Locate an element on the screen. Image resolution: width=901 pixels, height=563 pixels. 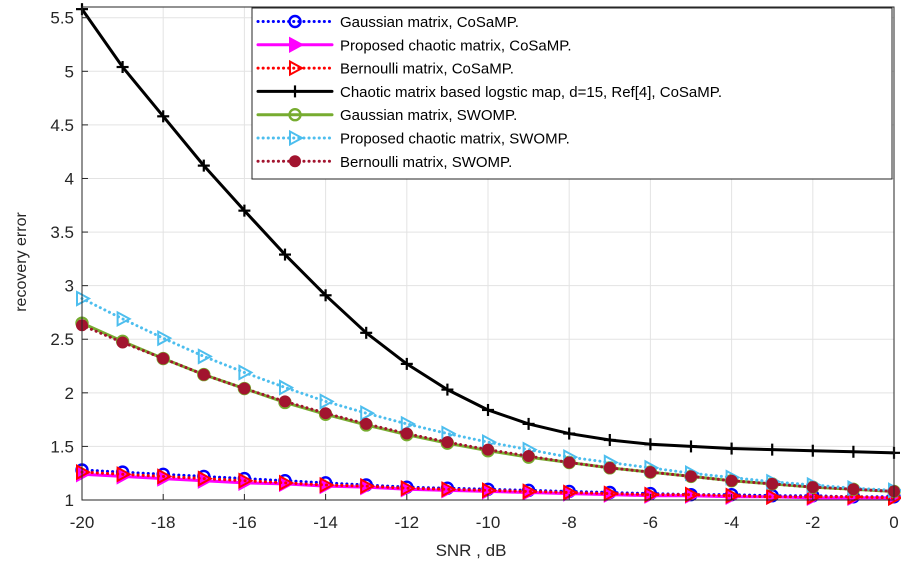
x-axis-label: SNR , dB is located at coordinates (471, 550).